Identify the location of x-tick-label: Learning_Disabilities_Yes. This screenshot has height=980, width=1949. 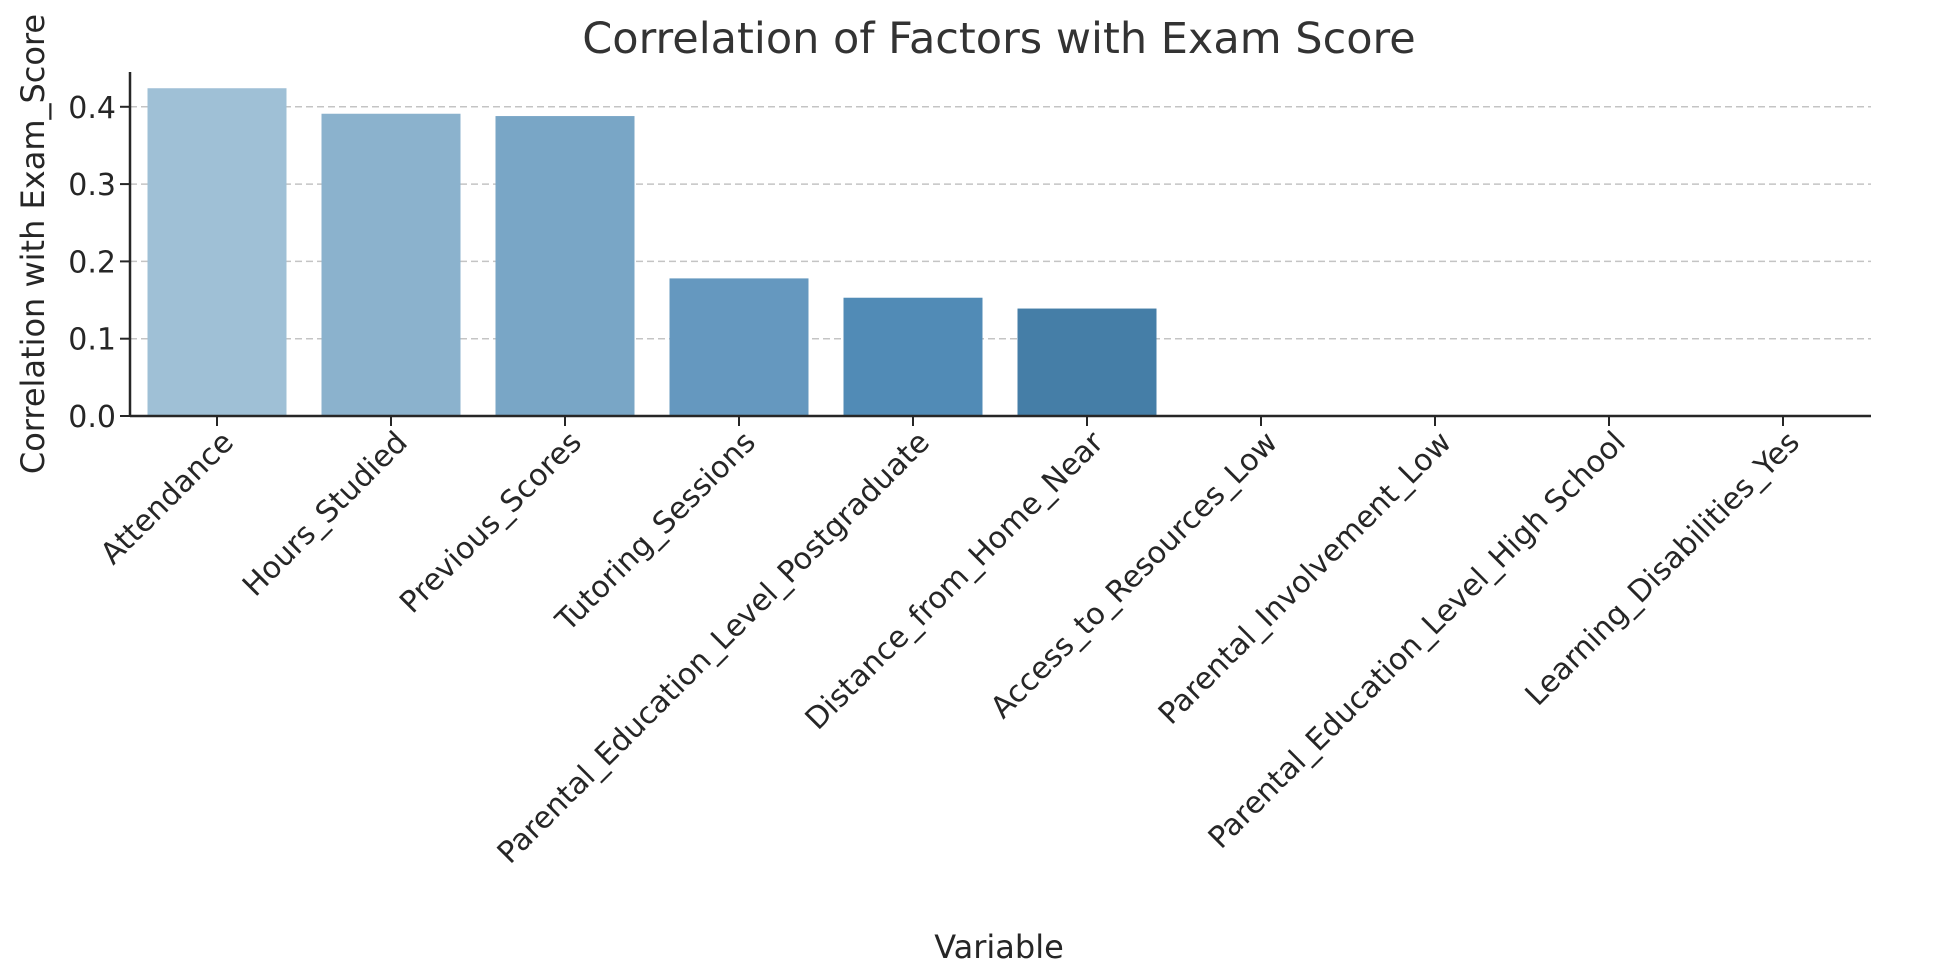
(1663, 569).